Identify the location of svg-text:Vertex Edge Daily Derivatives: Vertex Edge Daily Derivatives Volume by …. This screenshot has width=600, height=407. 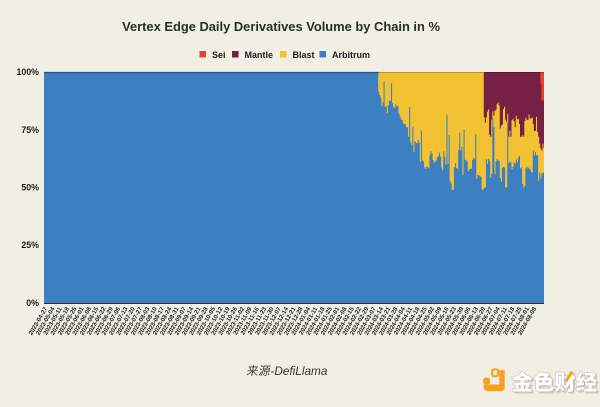
(281, 26).